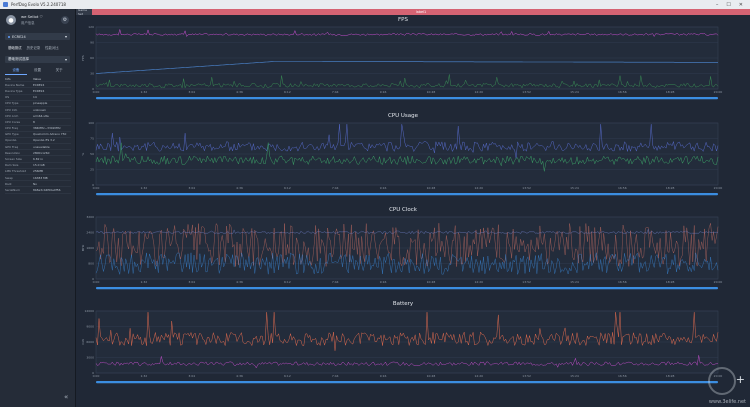  What do you see at coordinates (65, 59) in the screenshot?
I see `chevron-down-icon: ▾` at bounding box center [65, 59].